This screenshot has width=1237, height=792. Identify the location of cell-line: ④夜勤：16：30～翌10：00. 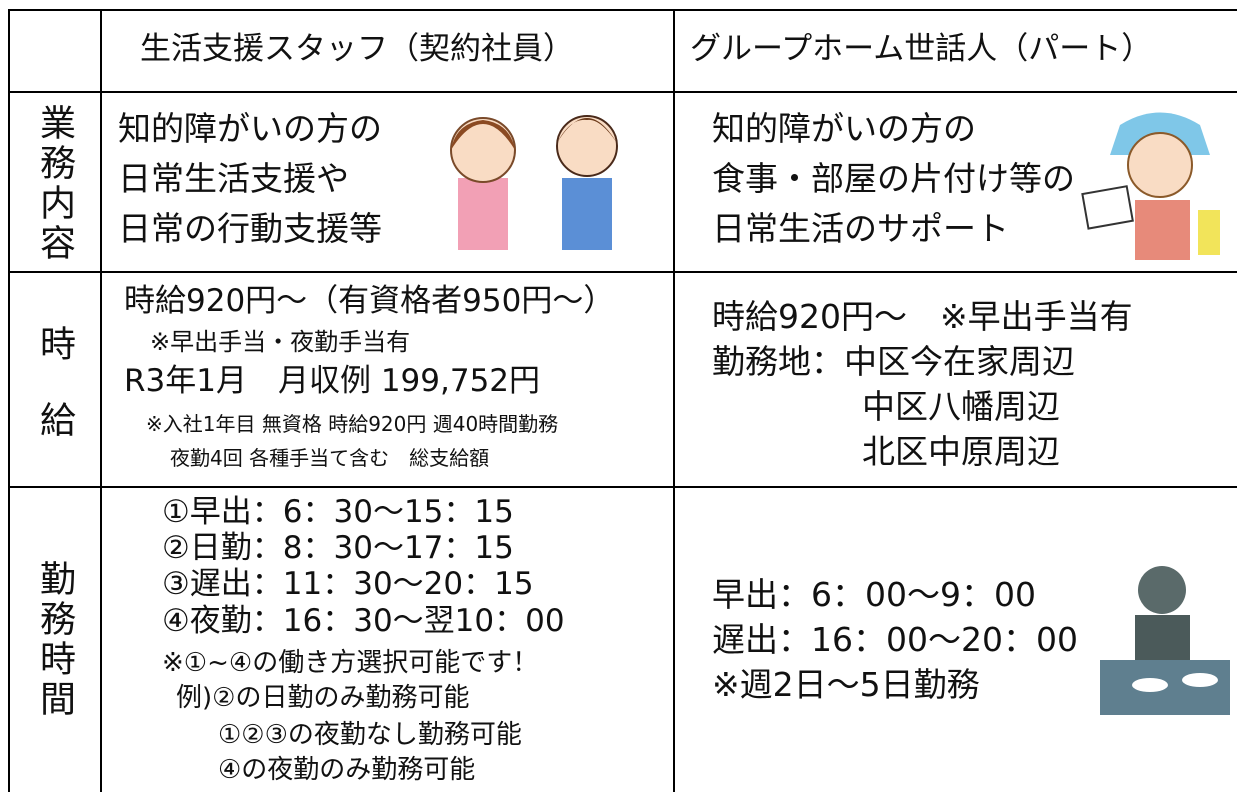
(363, 621).